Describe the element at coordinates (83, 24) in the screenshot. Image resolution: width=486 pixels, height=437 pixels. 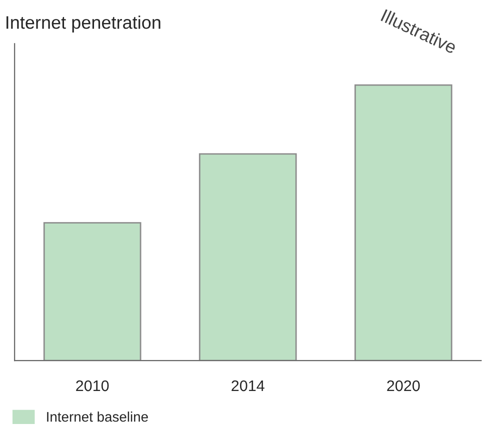
I see `chart-title: Internet penetration` at that location.